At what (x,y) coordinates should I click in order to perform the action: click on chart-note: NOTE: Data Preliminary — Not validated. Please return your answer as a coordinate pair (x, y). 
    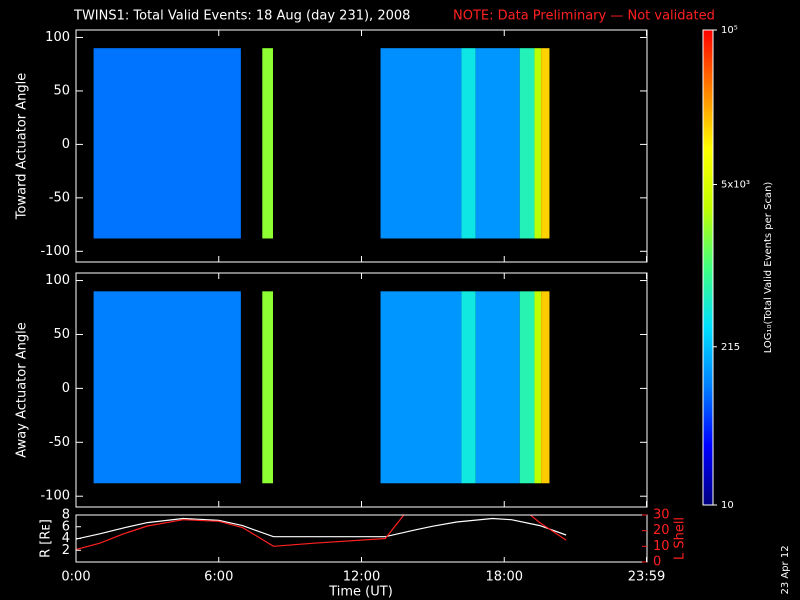
    Looking at the image, I should click on (584, 16).